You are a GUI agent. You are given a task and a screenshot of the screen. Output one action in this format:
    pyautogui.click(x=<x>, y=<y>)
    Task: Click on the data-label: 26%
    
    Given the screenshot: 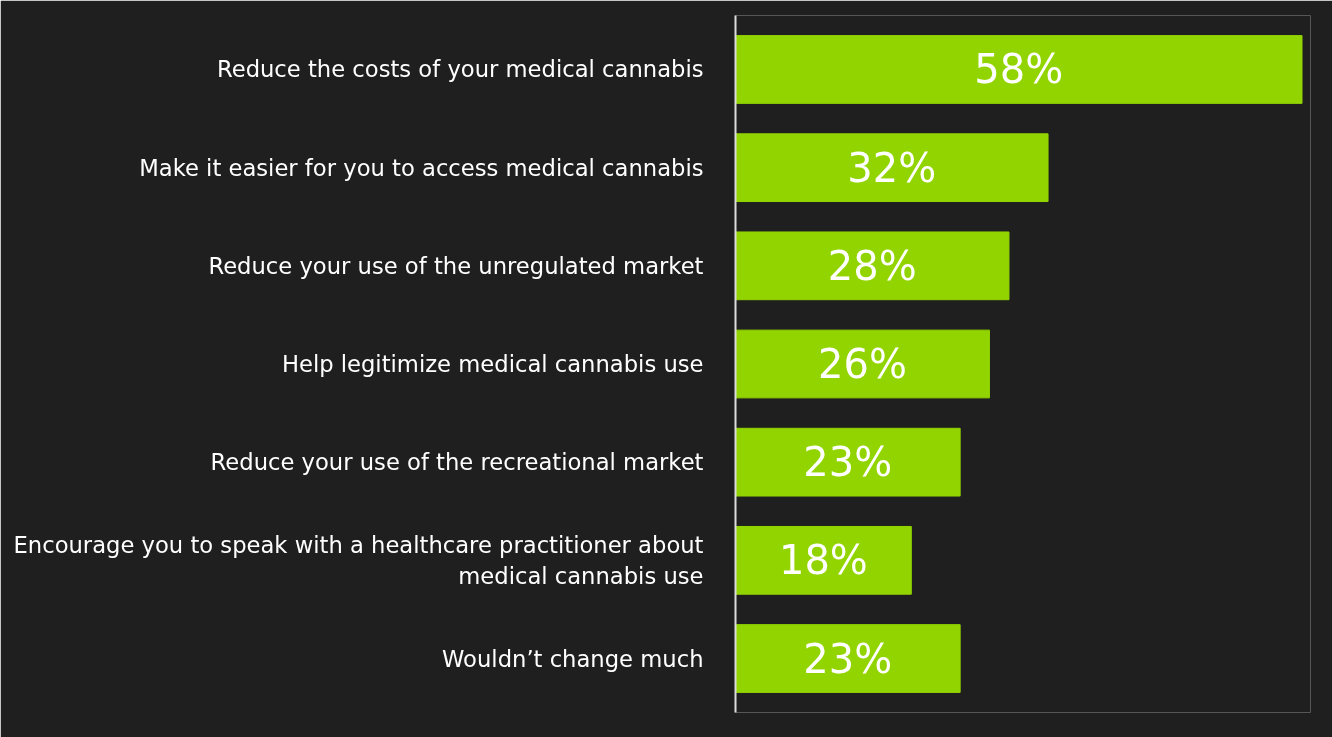 What is the action you would take?
    pyautogui.click(x=862, y=364)
    